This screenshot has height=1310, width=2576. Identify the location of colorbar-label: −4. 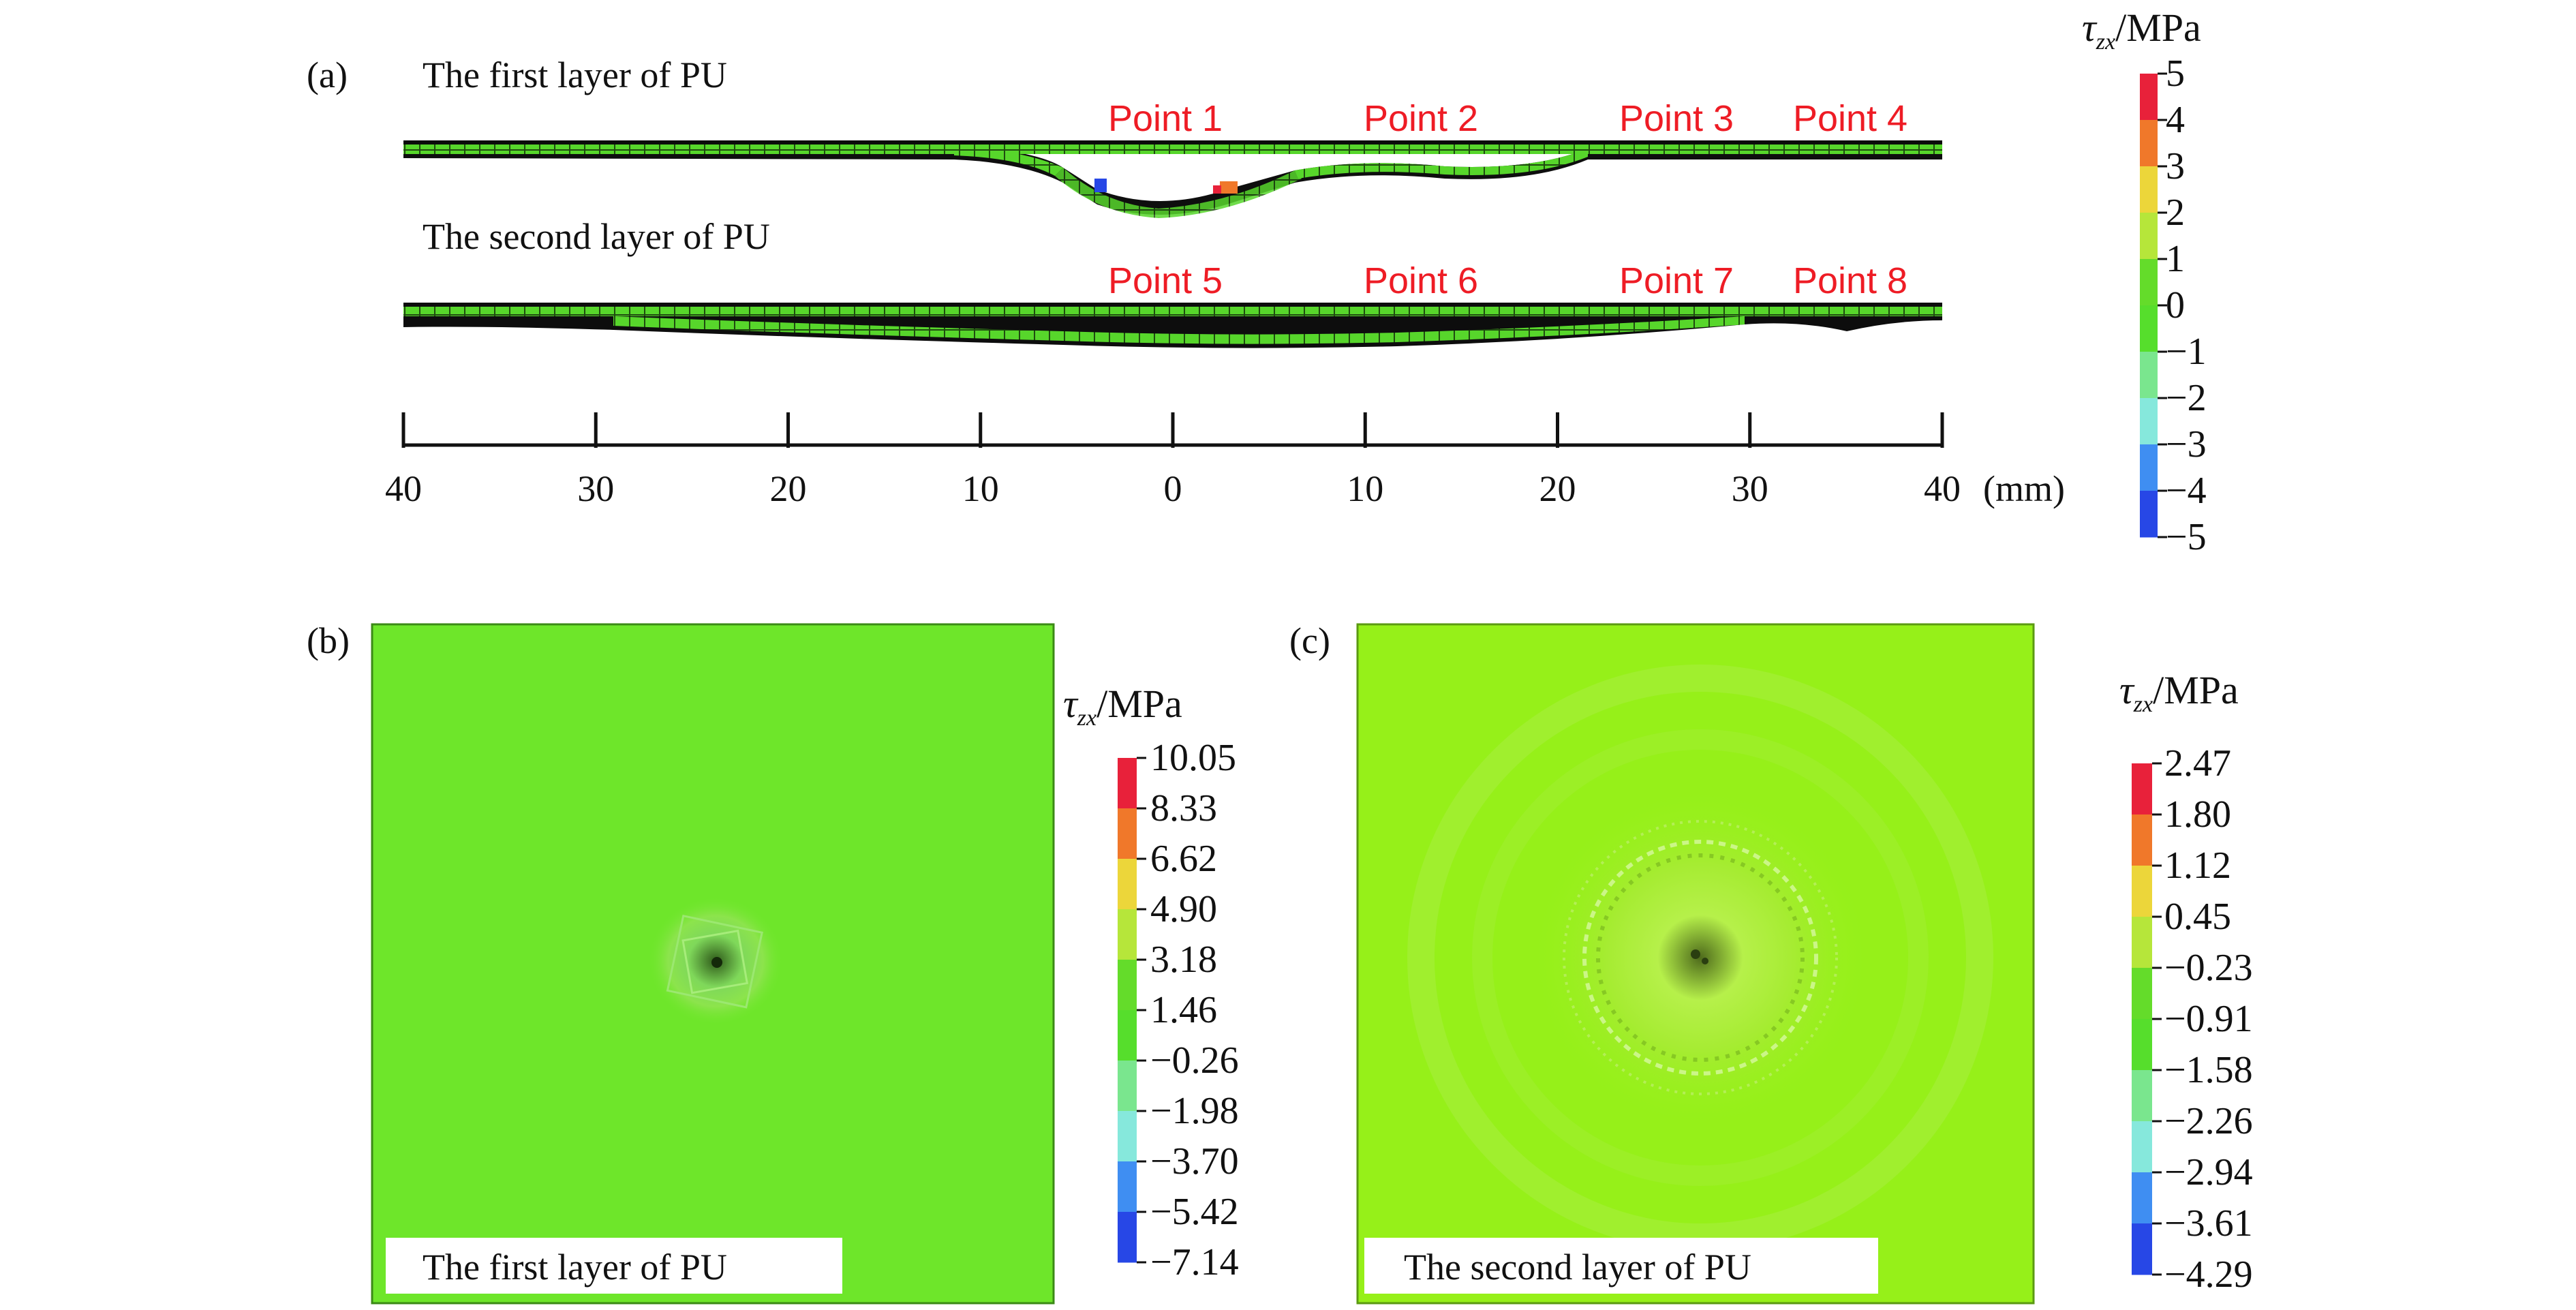
(2186, 491).